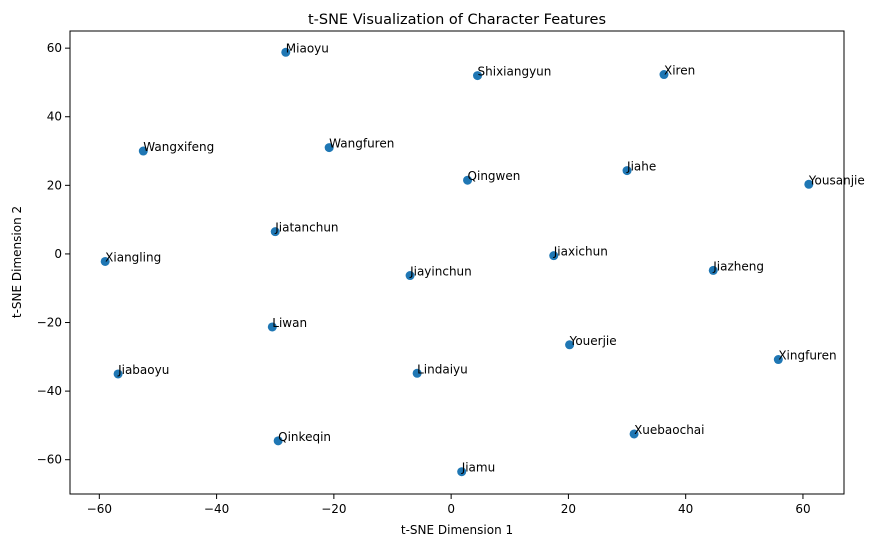 Image resolution: width=882 pixels, height=547 pixels. Describe the element at coordinates (17, 262) in the screenshot. I see `y-axis-label: t-SNE Dimension 2` at that location.